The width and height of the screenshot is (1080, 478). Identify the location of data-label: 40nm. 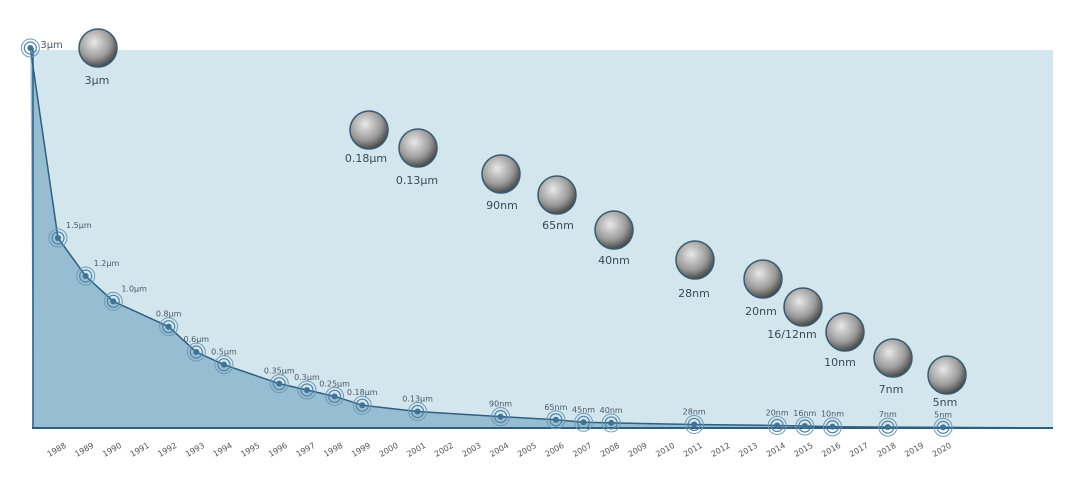
(611, 410).